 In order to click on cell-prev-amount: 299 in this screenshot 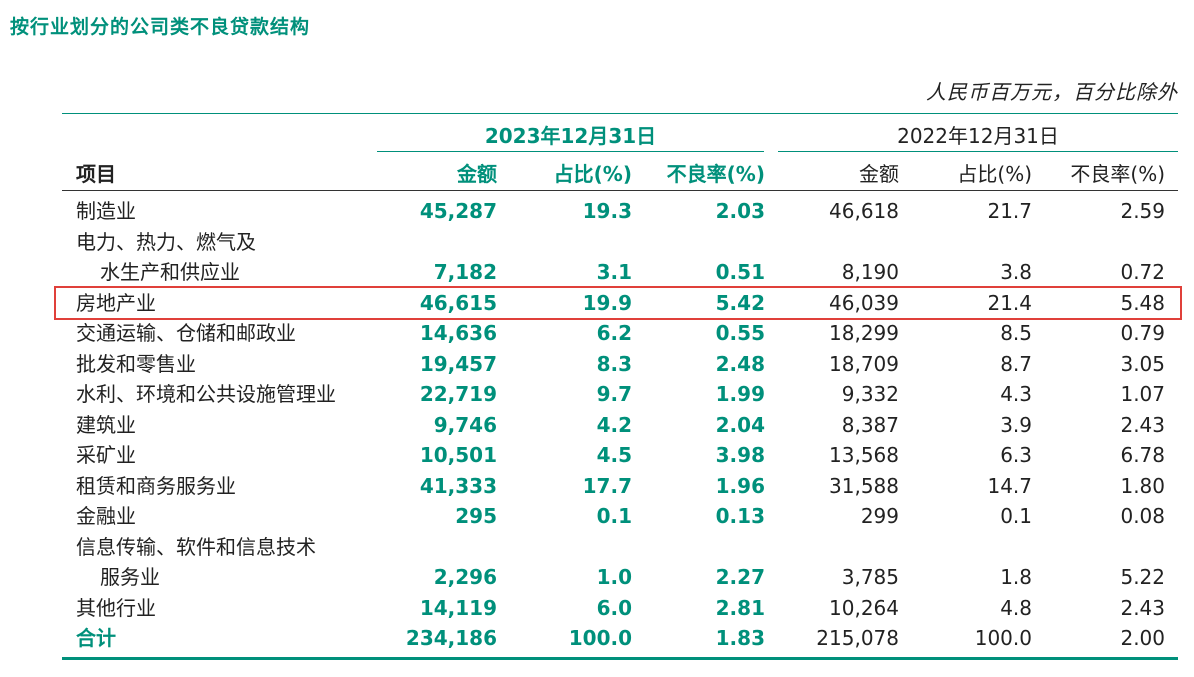, I will do `click(879, 516)`.